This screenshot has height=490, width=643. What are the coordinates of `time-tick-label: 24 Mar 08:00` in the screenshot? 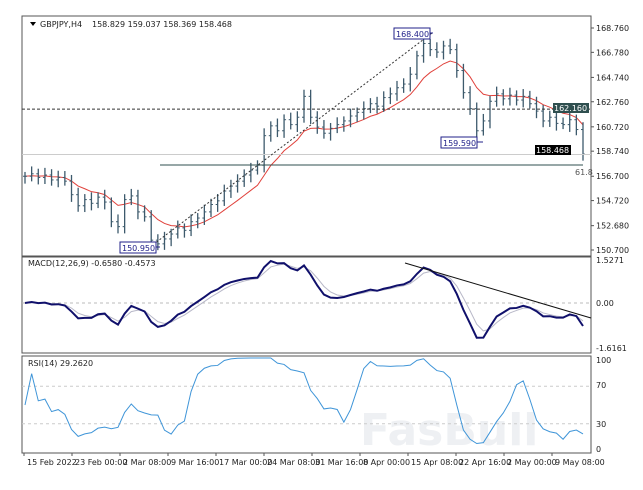 It's located at (293, 462).